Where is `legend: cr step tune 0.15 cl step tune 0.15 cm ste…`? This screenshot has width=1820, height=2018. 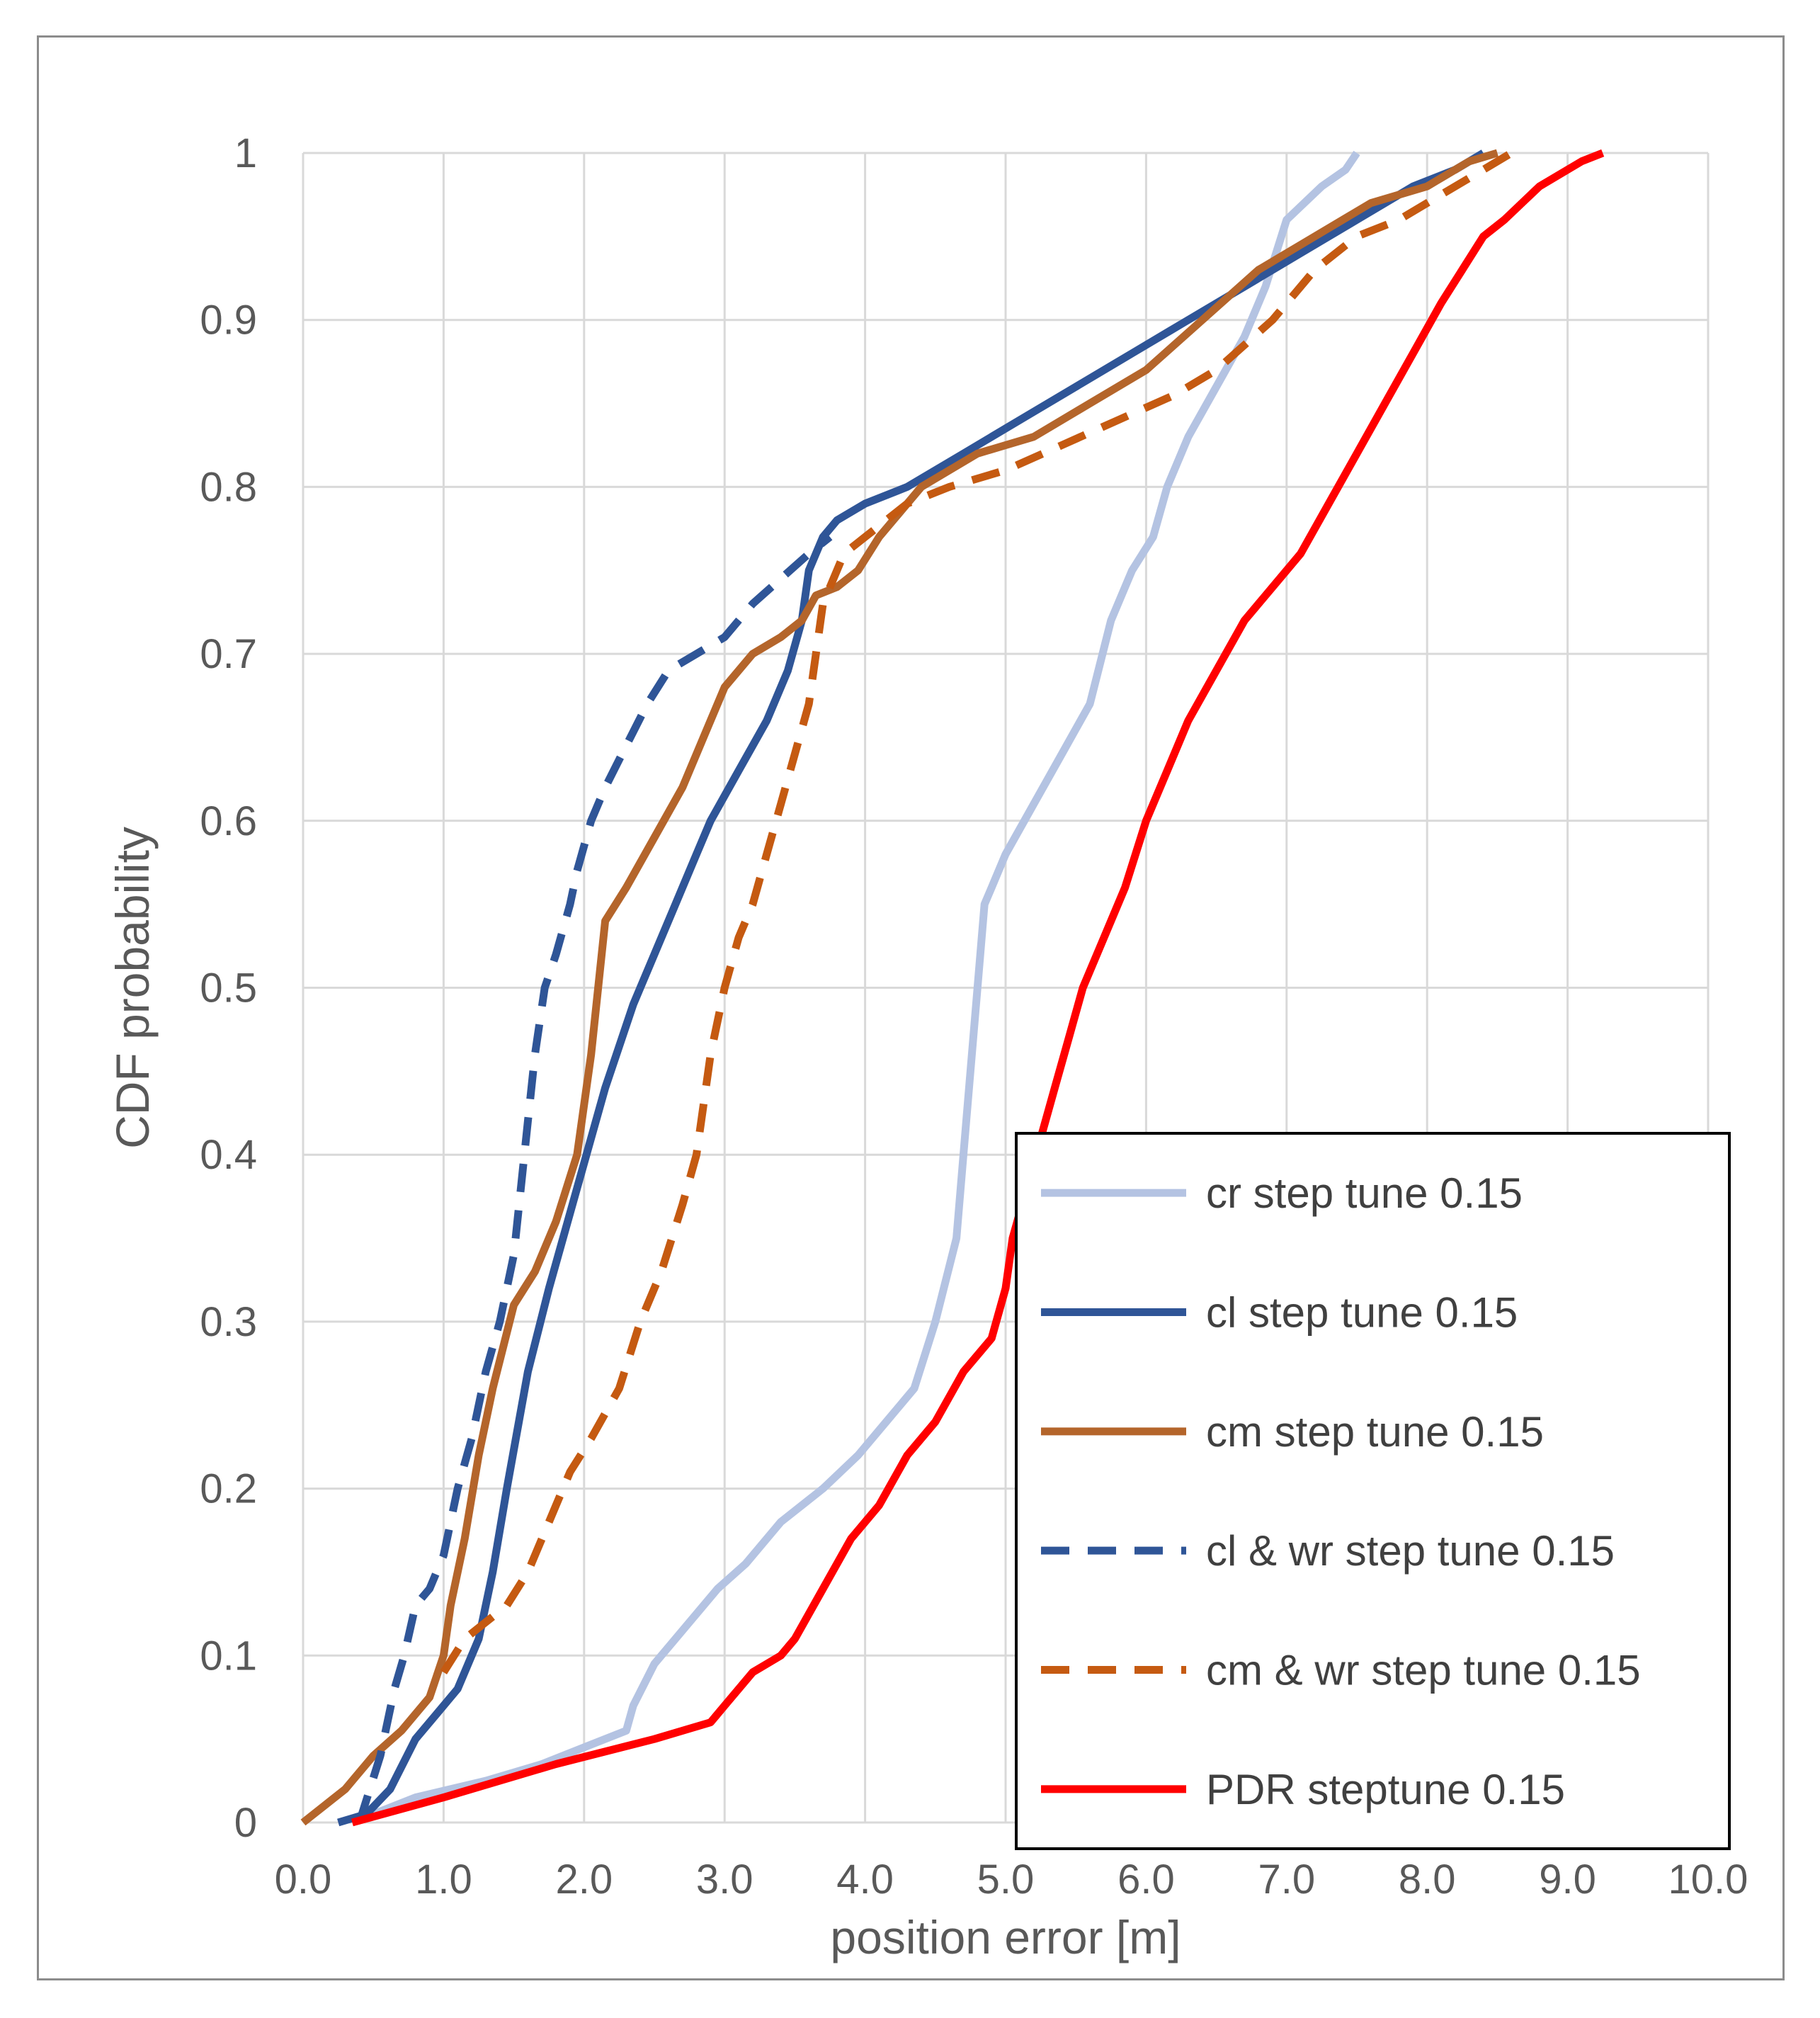
legend: cr step tune 0.15 cl step tune 0.15 cm ste… is located at coordinates (1373, 1491).